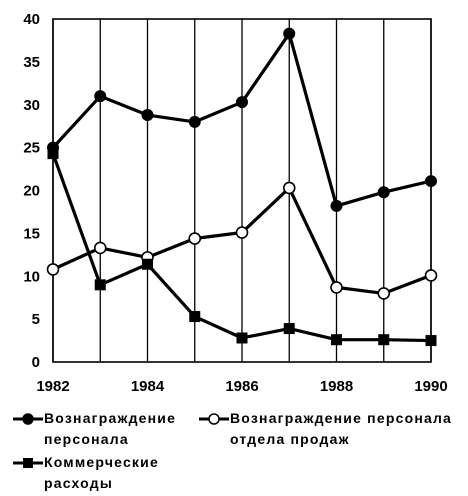  I want to click on x-tick-label: 1986, so click(241, 386).